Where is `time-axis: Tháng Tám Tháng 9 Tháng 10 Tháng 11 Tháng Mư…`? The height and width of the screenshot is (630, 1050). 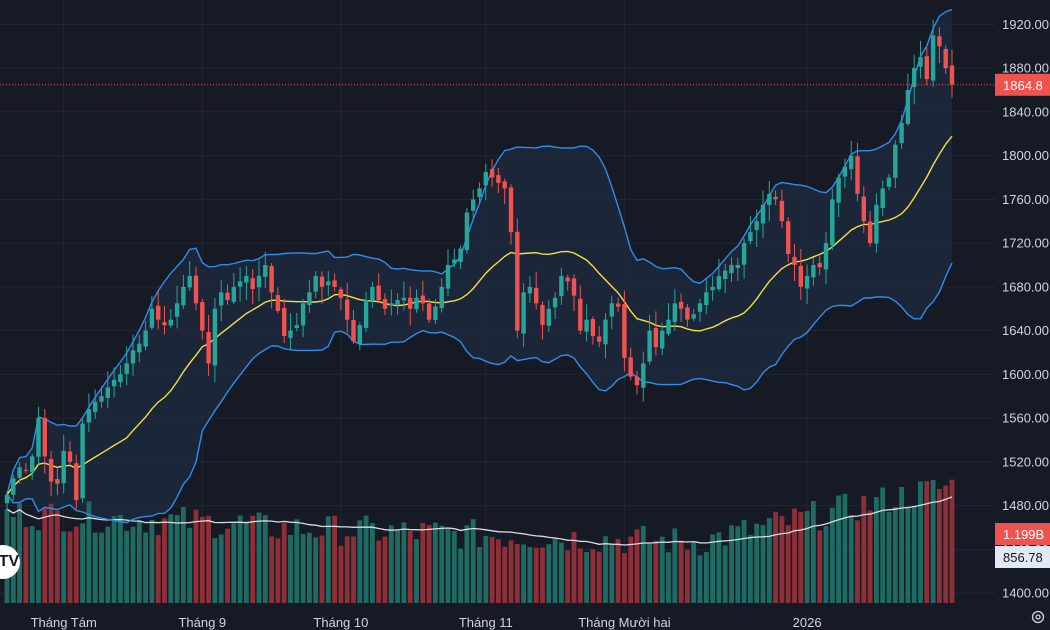
time-axis: Tháng Tám Tháng 9 Tháng 10 Tháng 11 Tháng Mư… is located at coordinates (426, 622).